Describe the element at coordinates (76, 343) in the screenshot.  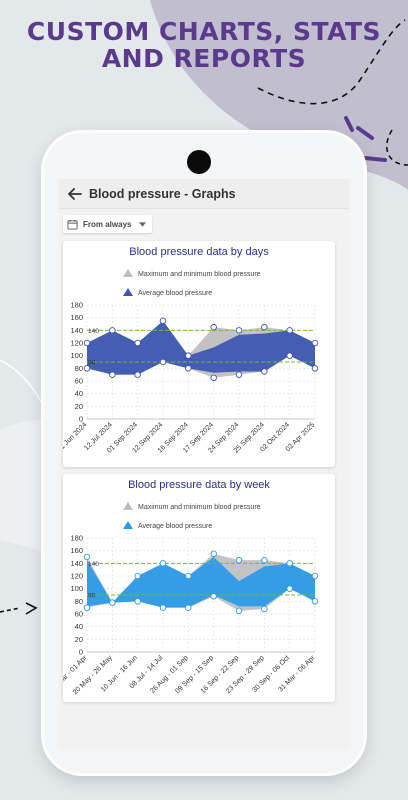
I see `days-y-tick-label: 120` at that location.